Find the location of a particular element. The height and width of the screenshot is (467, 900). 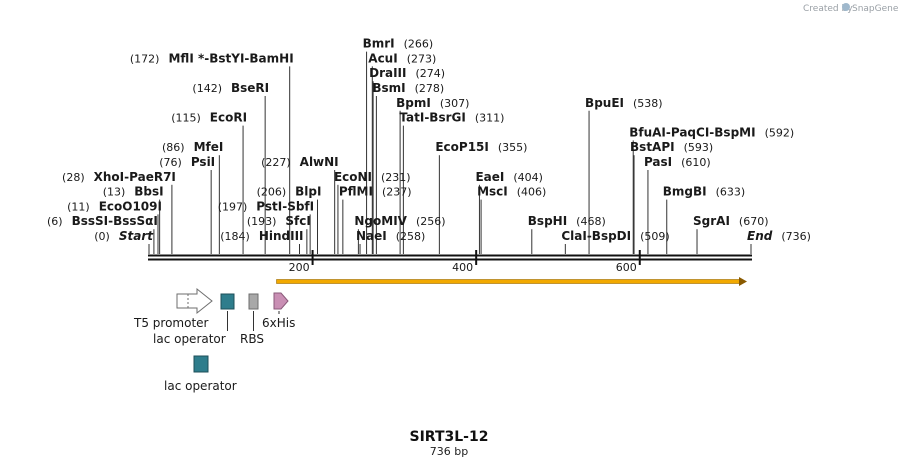

enzyme-name: BpuEI is located at coordinates (604, 103).